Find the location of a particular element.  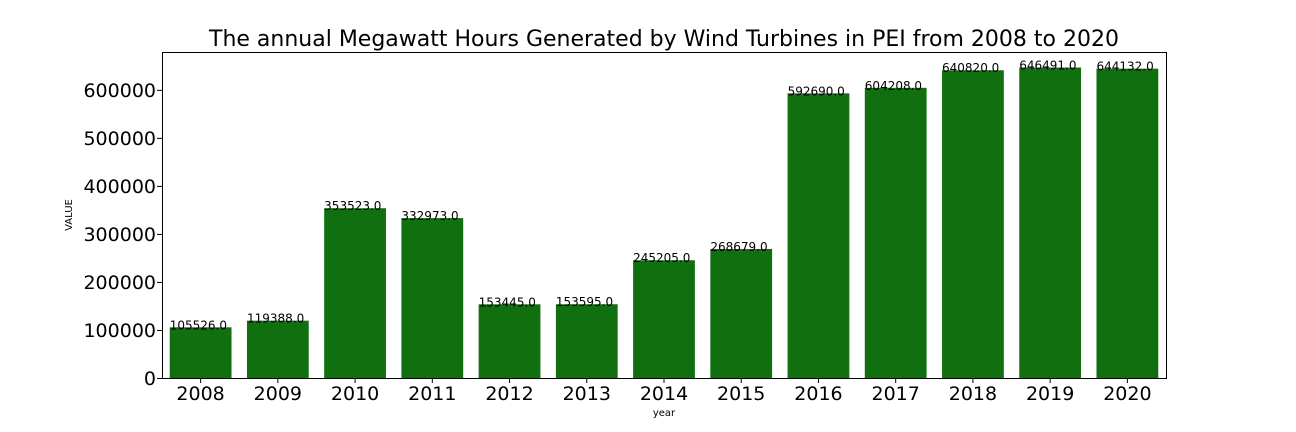

x-tick-label-2019: 2019 is located at coordinates (1050, 394).